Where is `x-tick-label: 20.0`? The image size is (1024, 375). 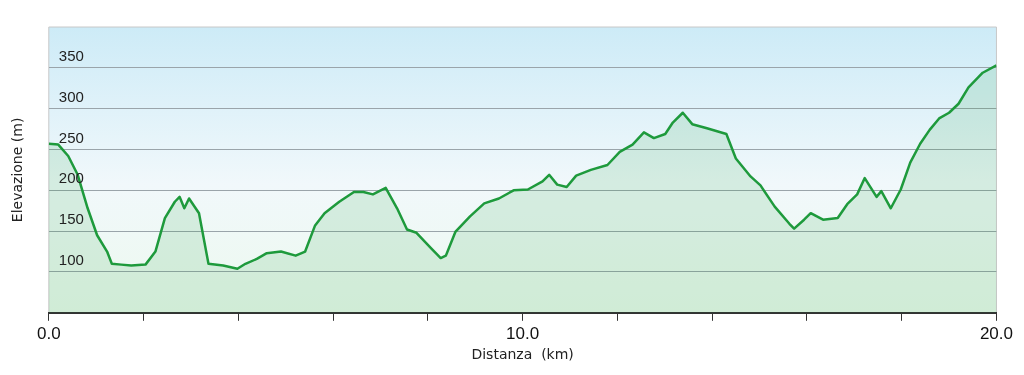 x-tick-label: 20.0 is located at coordinates (996, 333).